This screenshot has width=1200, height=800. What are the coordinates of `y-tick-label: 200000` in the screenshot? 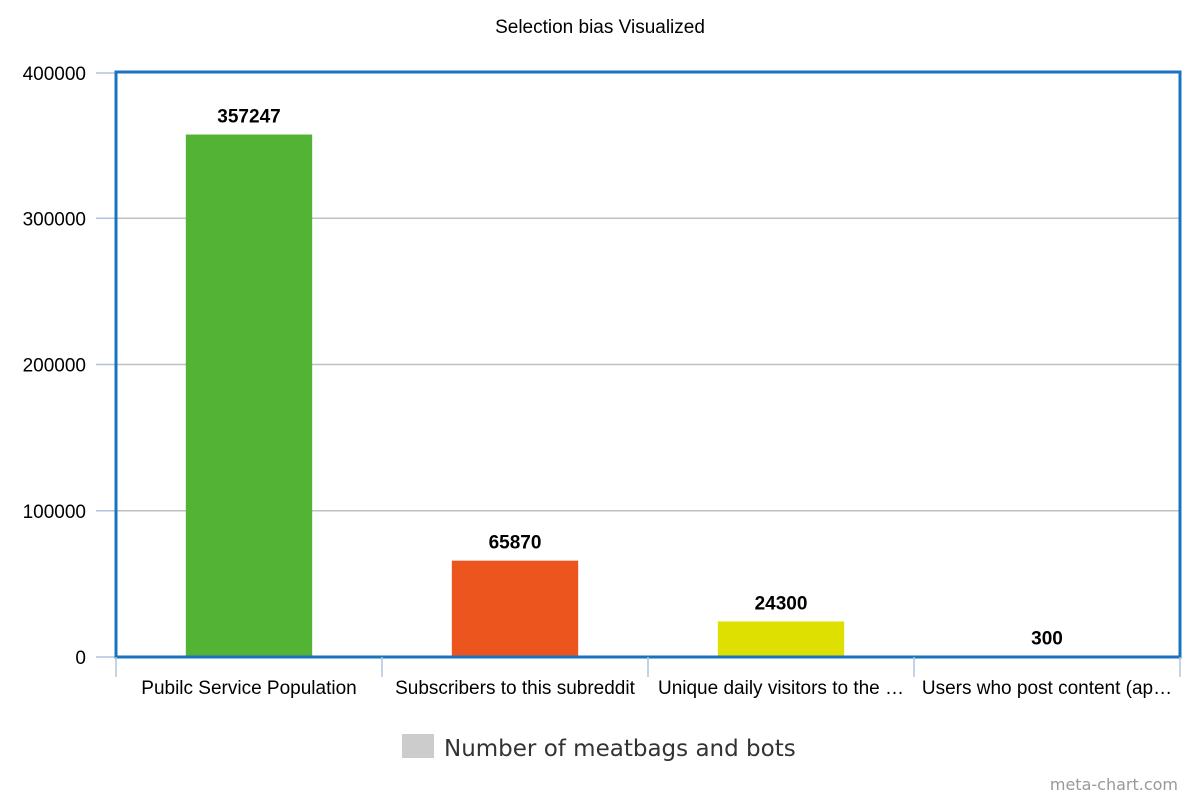 It's located at (54, 366).